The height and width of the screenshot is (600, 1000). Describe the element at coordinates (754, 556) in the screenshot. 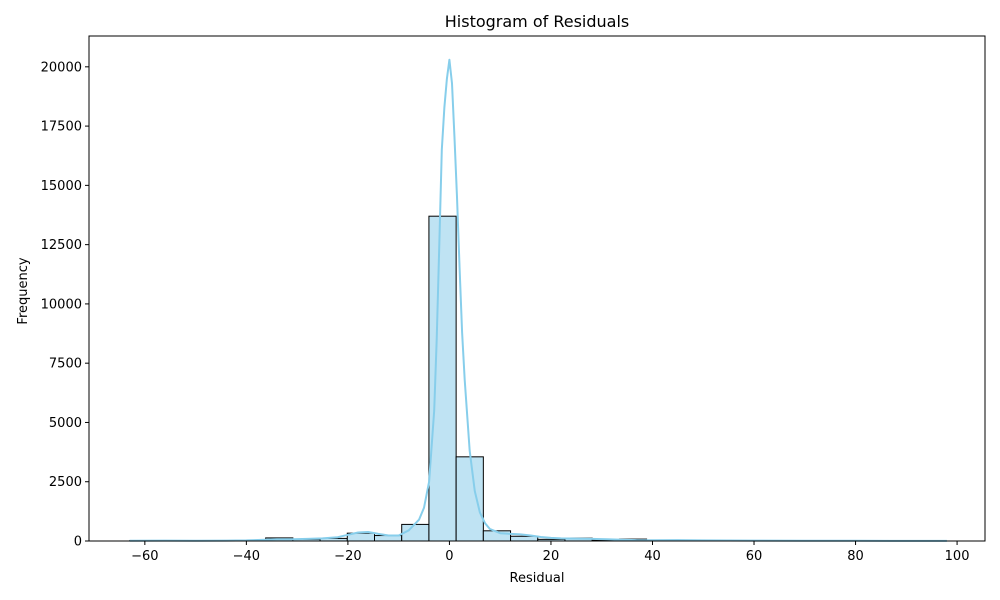

I see `x-tick-label: 60` at that location.